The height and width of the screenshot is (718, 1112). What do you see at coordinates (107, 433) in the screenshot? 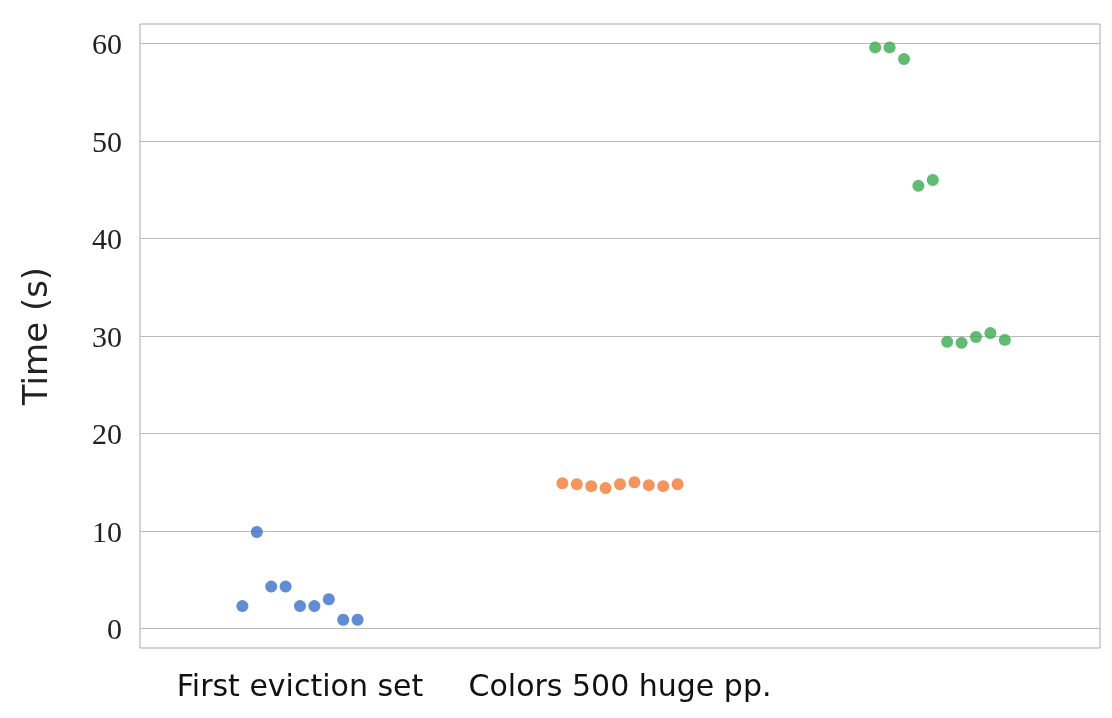
I see `y-tick-label: 20` at bounding box center [107, 433].